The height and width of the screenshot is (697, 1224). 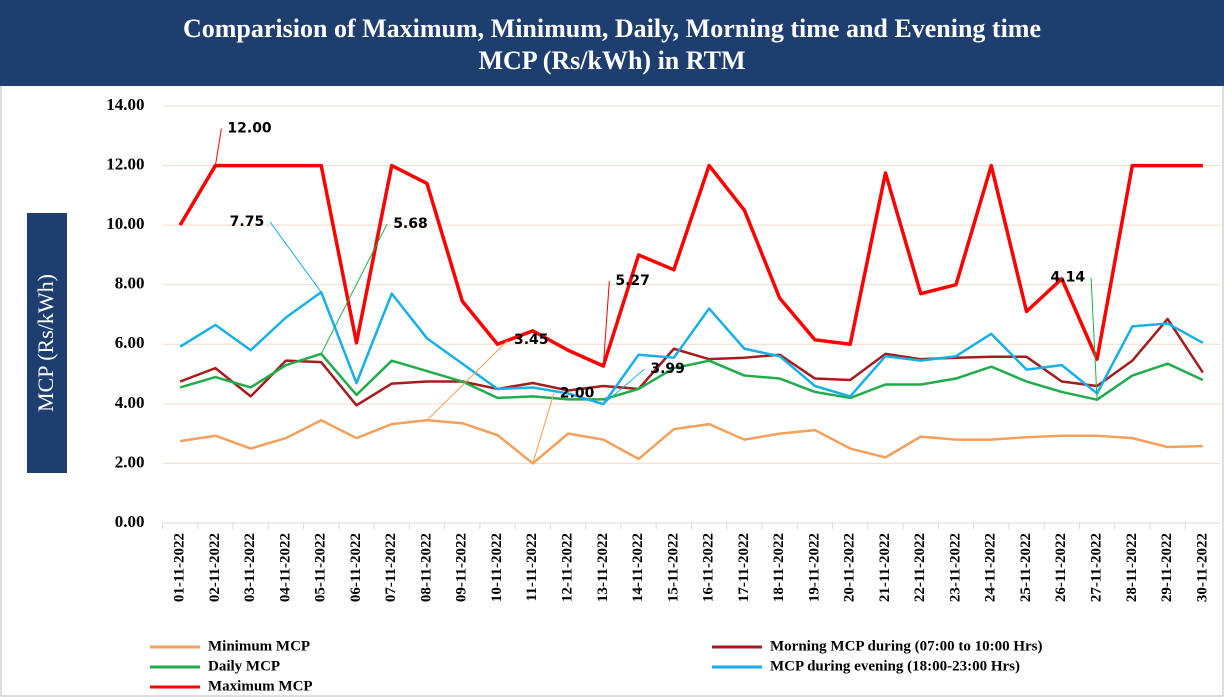 What do you see at coordinates (1202, 567) in the screenshot?
I see `x-tick-label: 30-11-2022` at bounding box center [1202, 567].